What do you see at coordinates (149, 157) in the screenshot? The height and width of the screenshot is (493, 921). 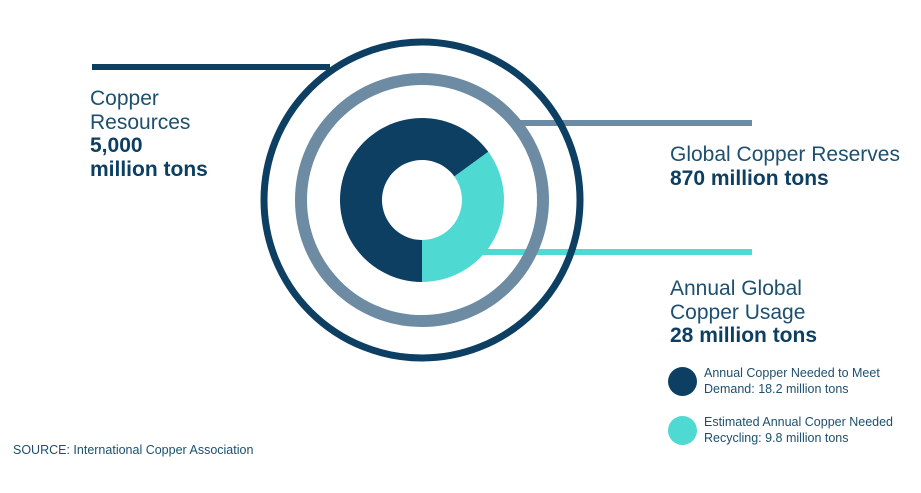 I see `resources-value: 5,000 million tons` at bounding box center [149, 157].